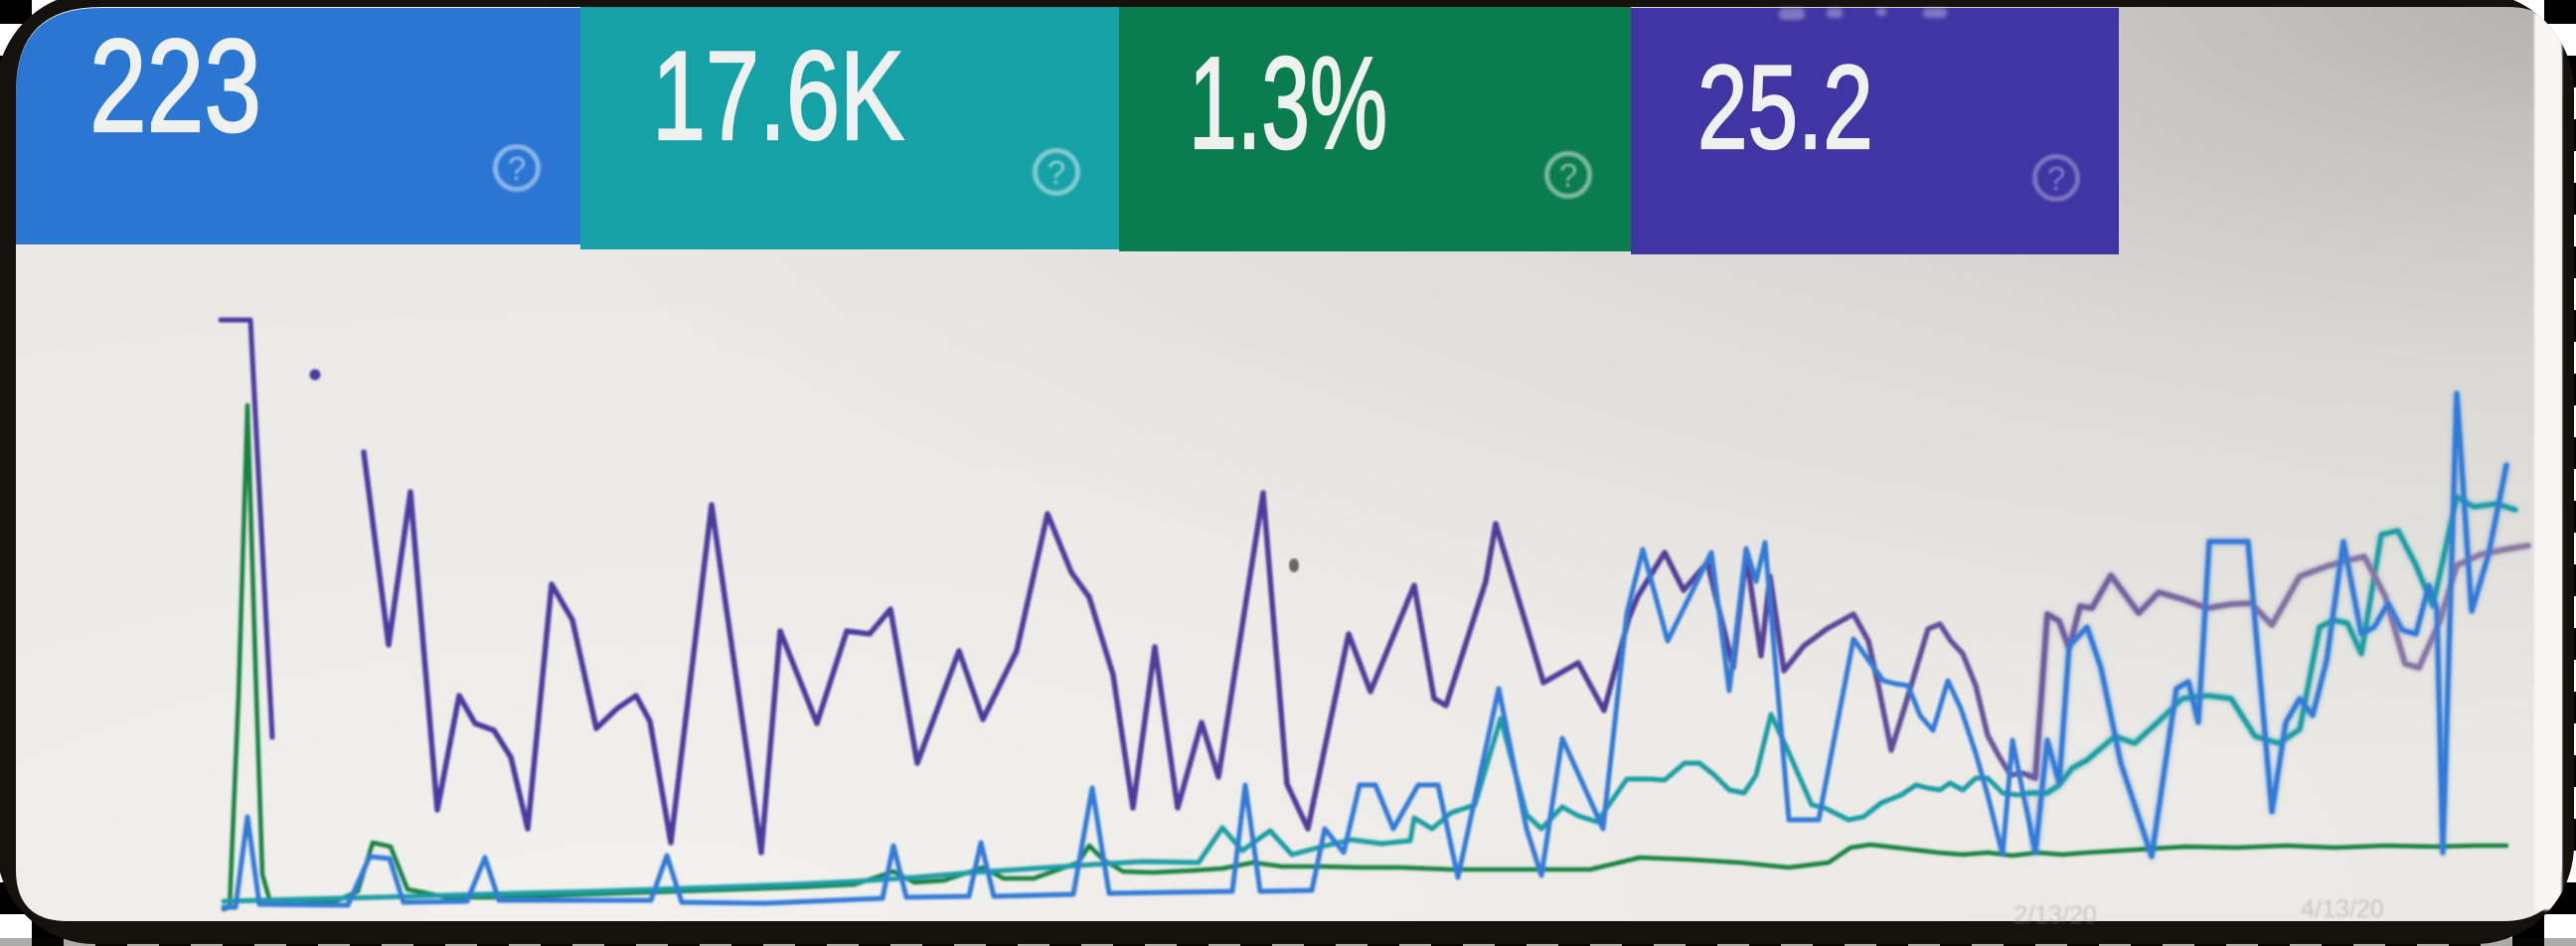 Image resolution: width=2576 pixels, height=946 pixels. Describe the element at coordinates (1785, 108) in the screenshot. I see `svg-text: 25.2` at that location.